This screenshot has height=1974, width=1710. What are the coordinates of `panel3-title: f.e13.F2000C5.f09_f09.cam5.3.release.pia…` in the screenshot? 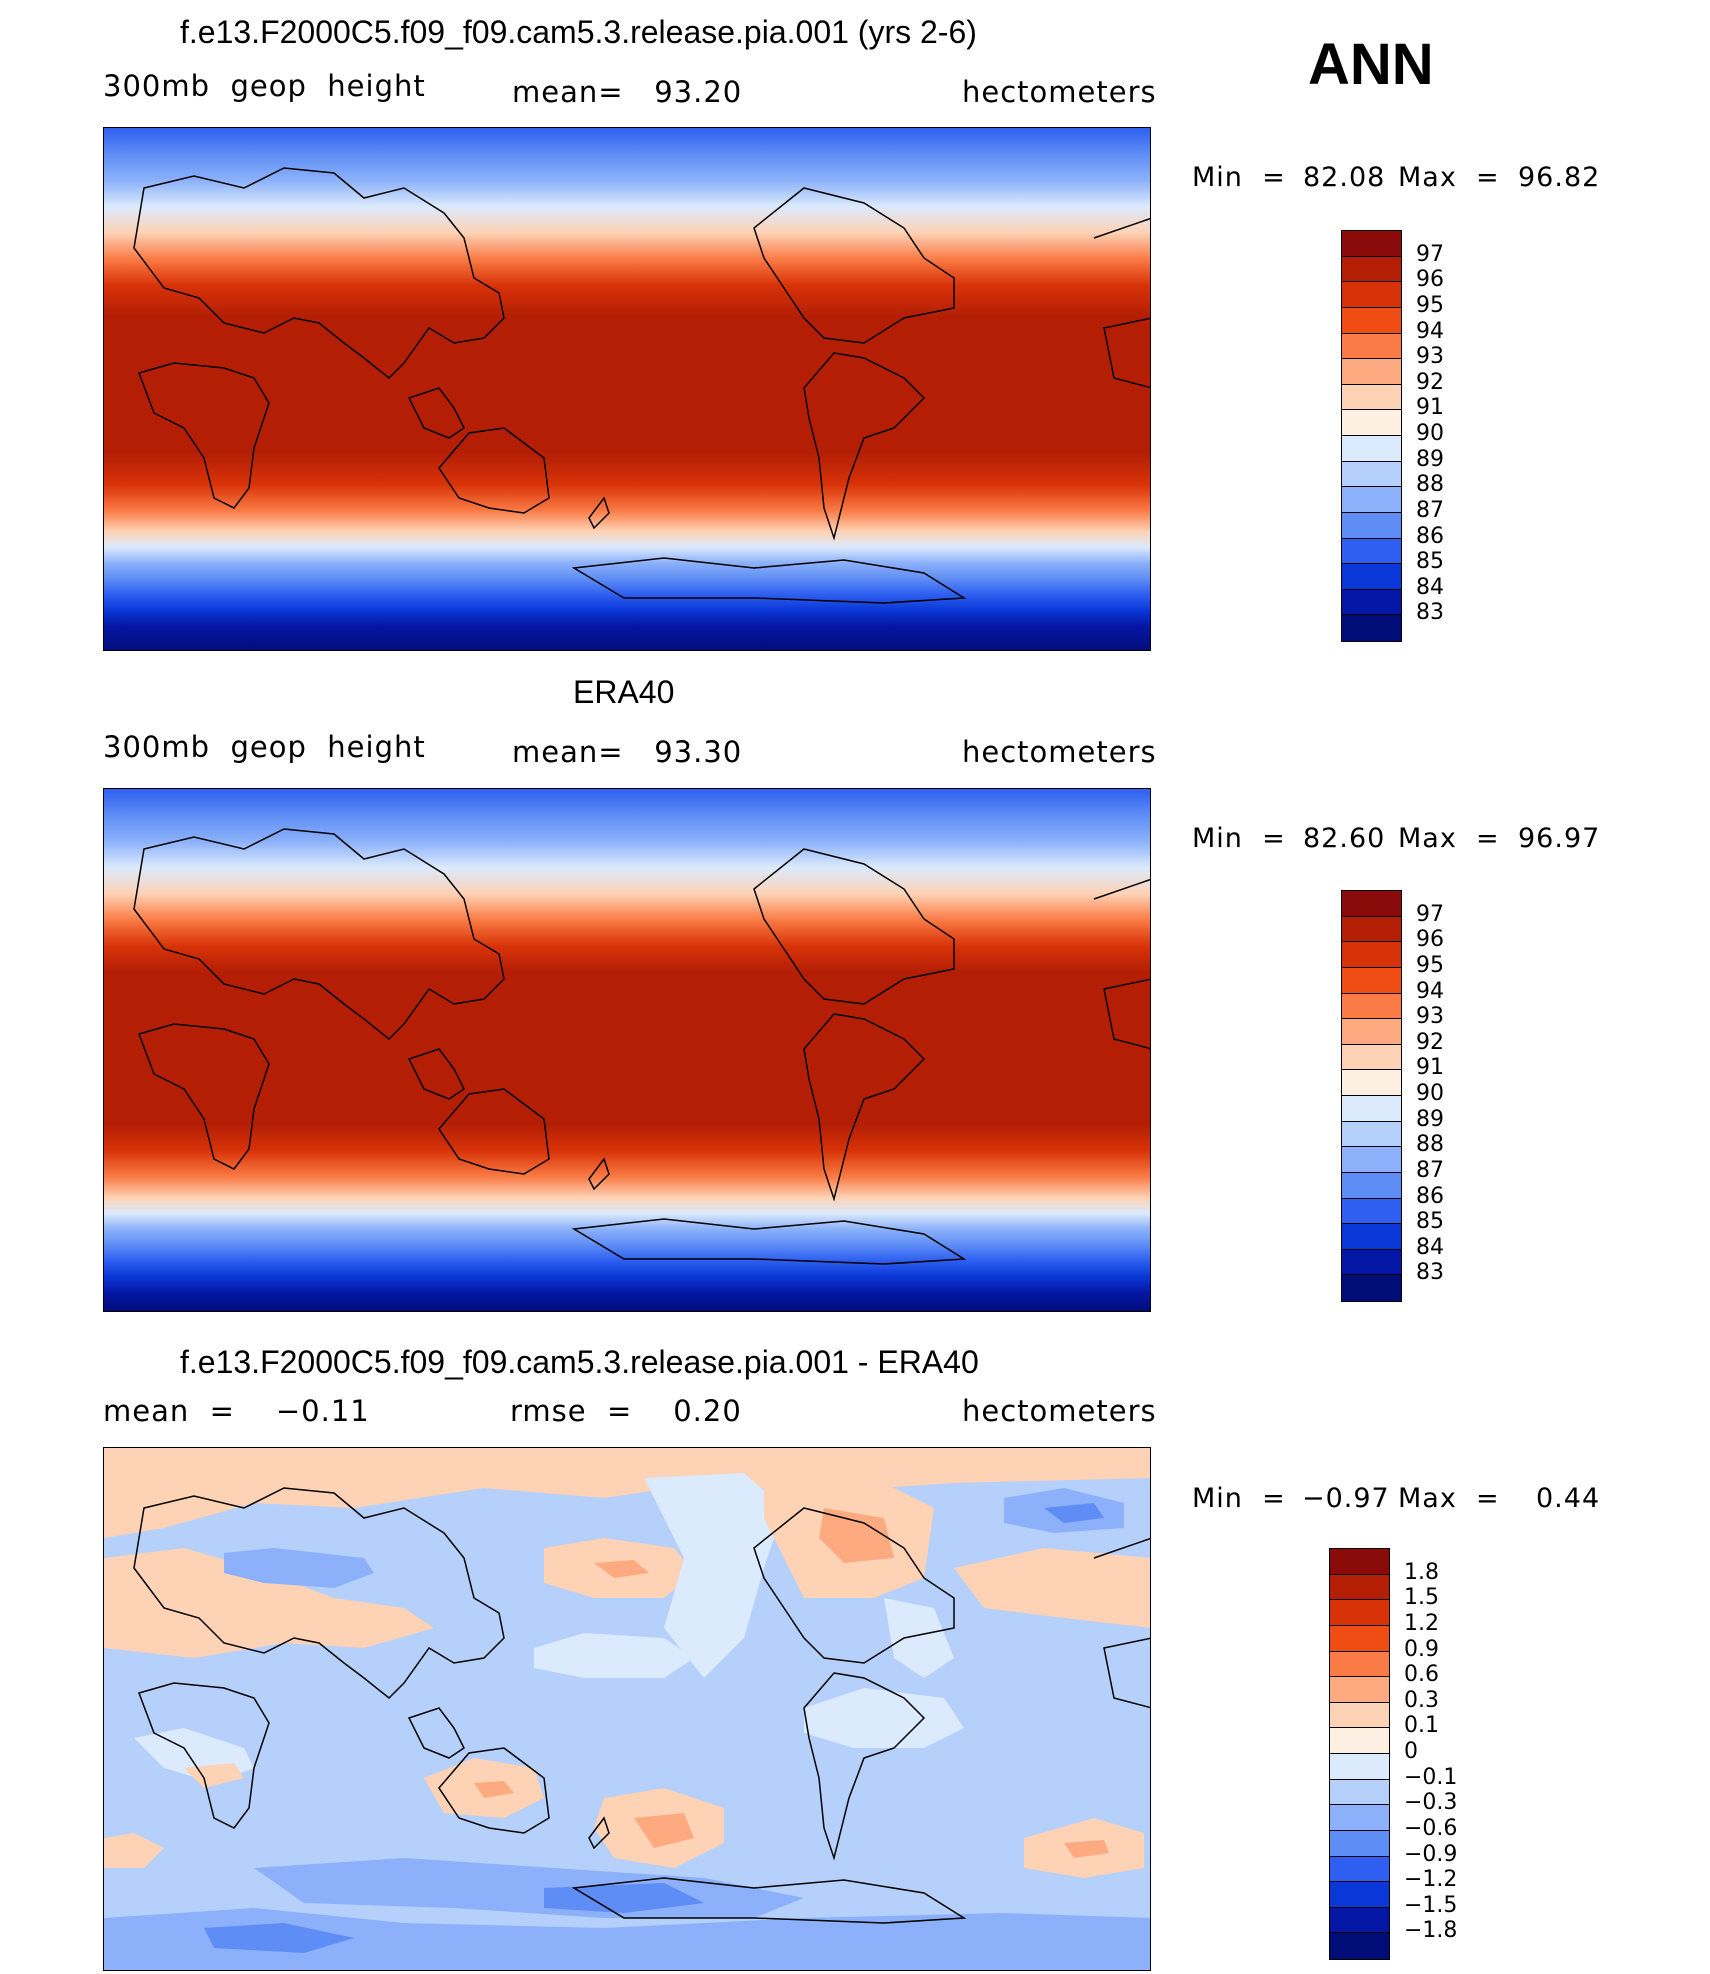 It's located at (579, 1362).